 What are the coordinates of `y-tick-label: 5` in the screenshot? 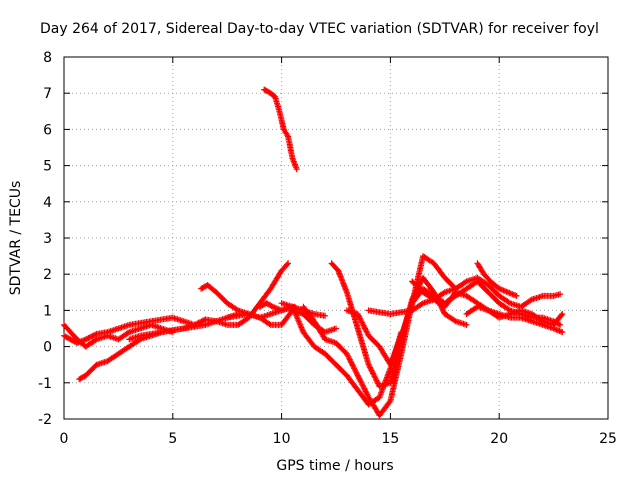 It's located at (47, 167).